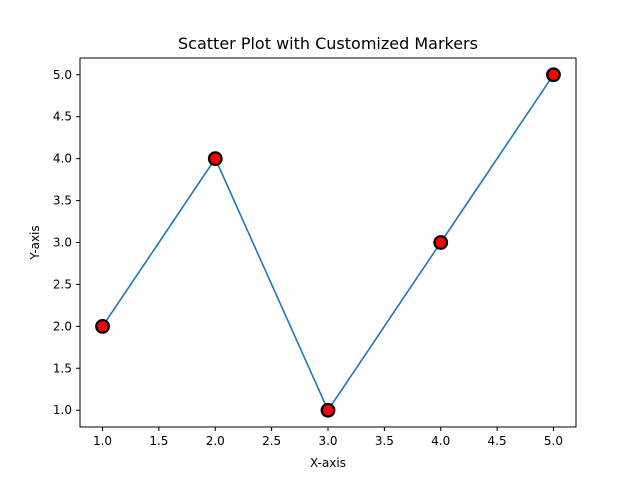 The image size is (640, 484). What do you see at coordinates (328, 43) in the screenshot?
I see `chart-title: Scatter Plot with Customized Markers` at bounding box center [328, 43].